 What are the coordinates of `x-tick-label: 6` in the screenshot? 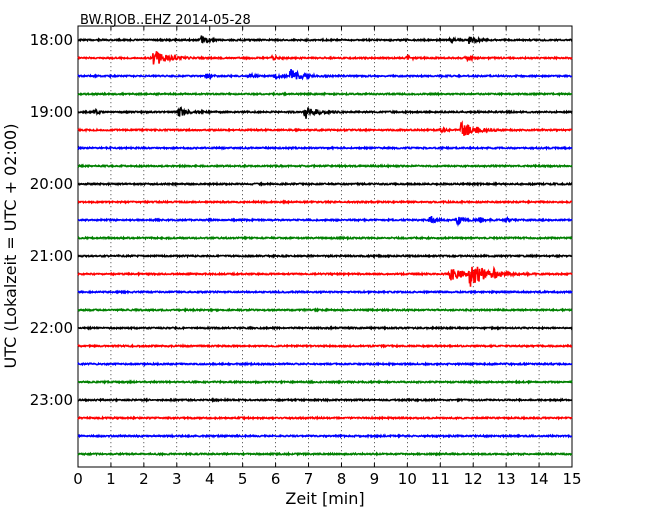 It's located at (276, 479).